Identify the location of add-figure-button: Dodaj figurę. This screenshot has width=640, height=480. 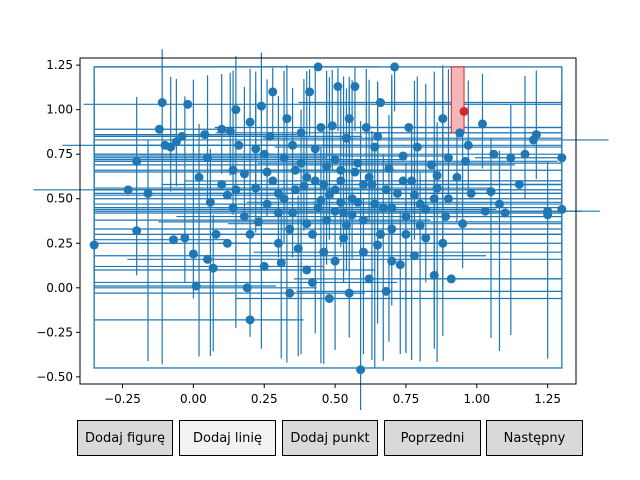
(125, 438).